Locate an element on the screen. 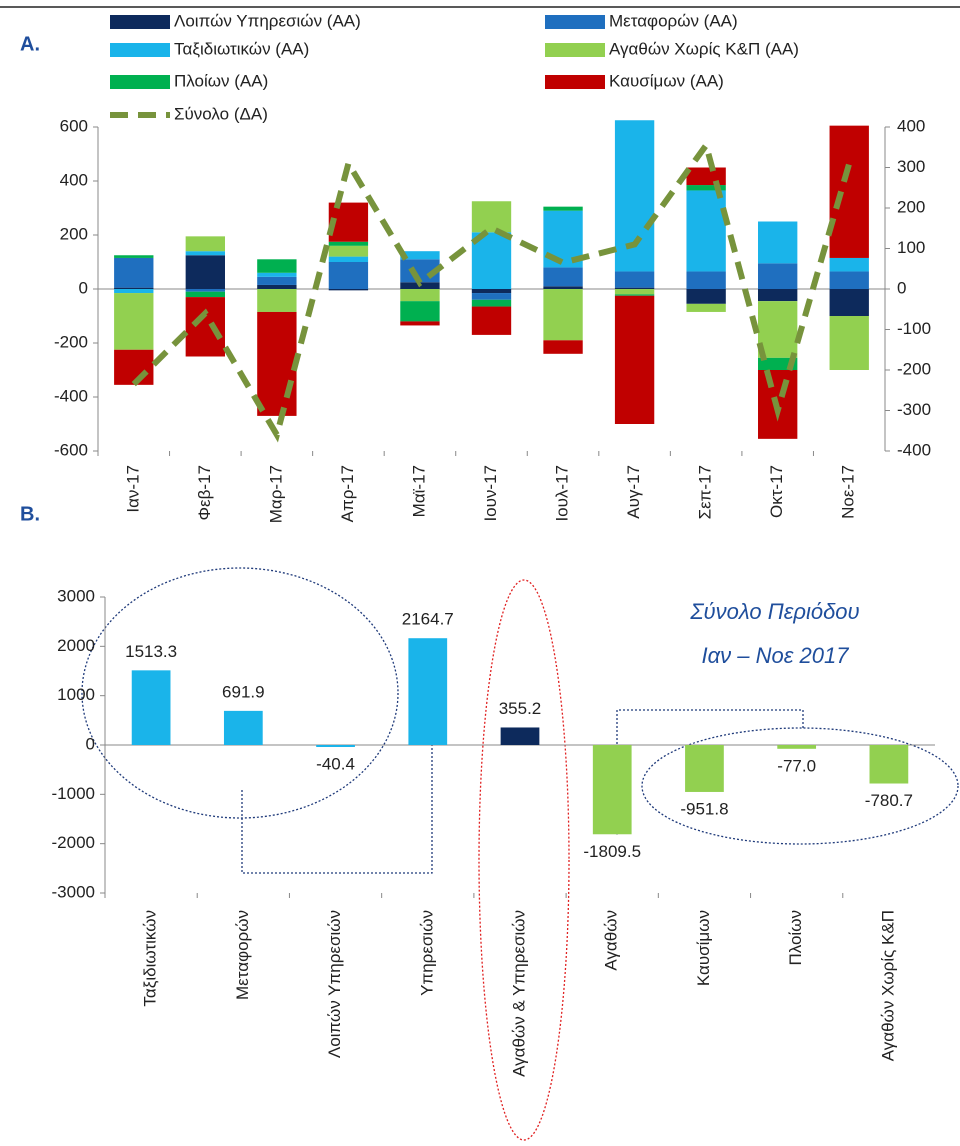 The height and width of the screenshot is (1146, 960). x-tick-label: Αγαθών is located at coordinates (611, 940).